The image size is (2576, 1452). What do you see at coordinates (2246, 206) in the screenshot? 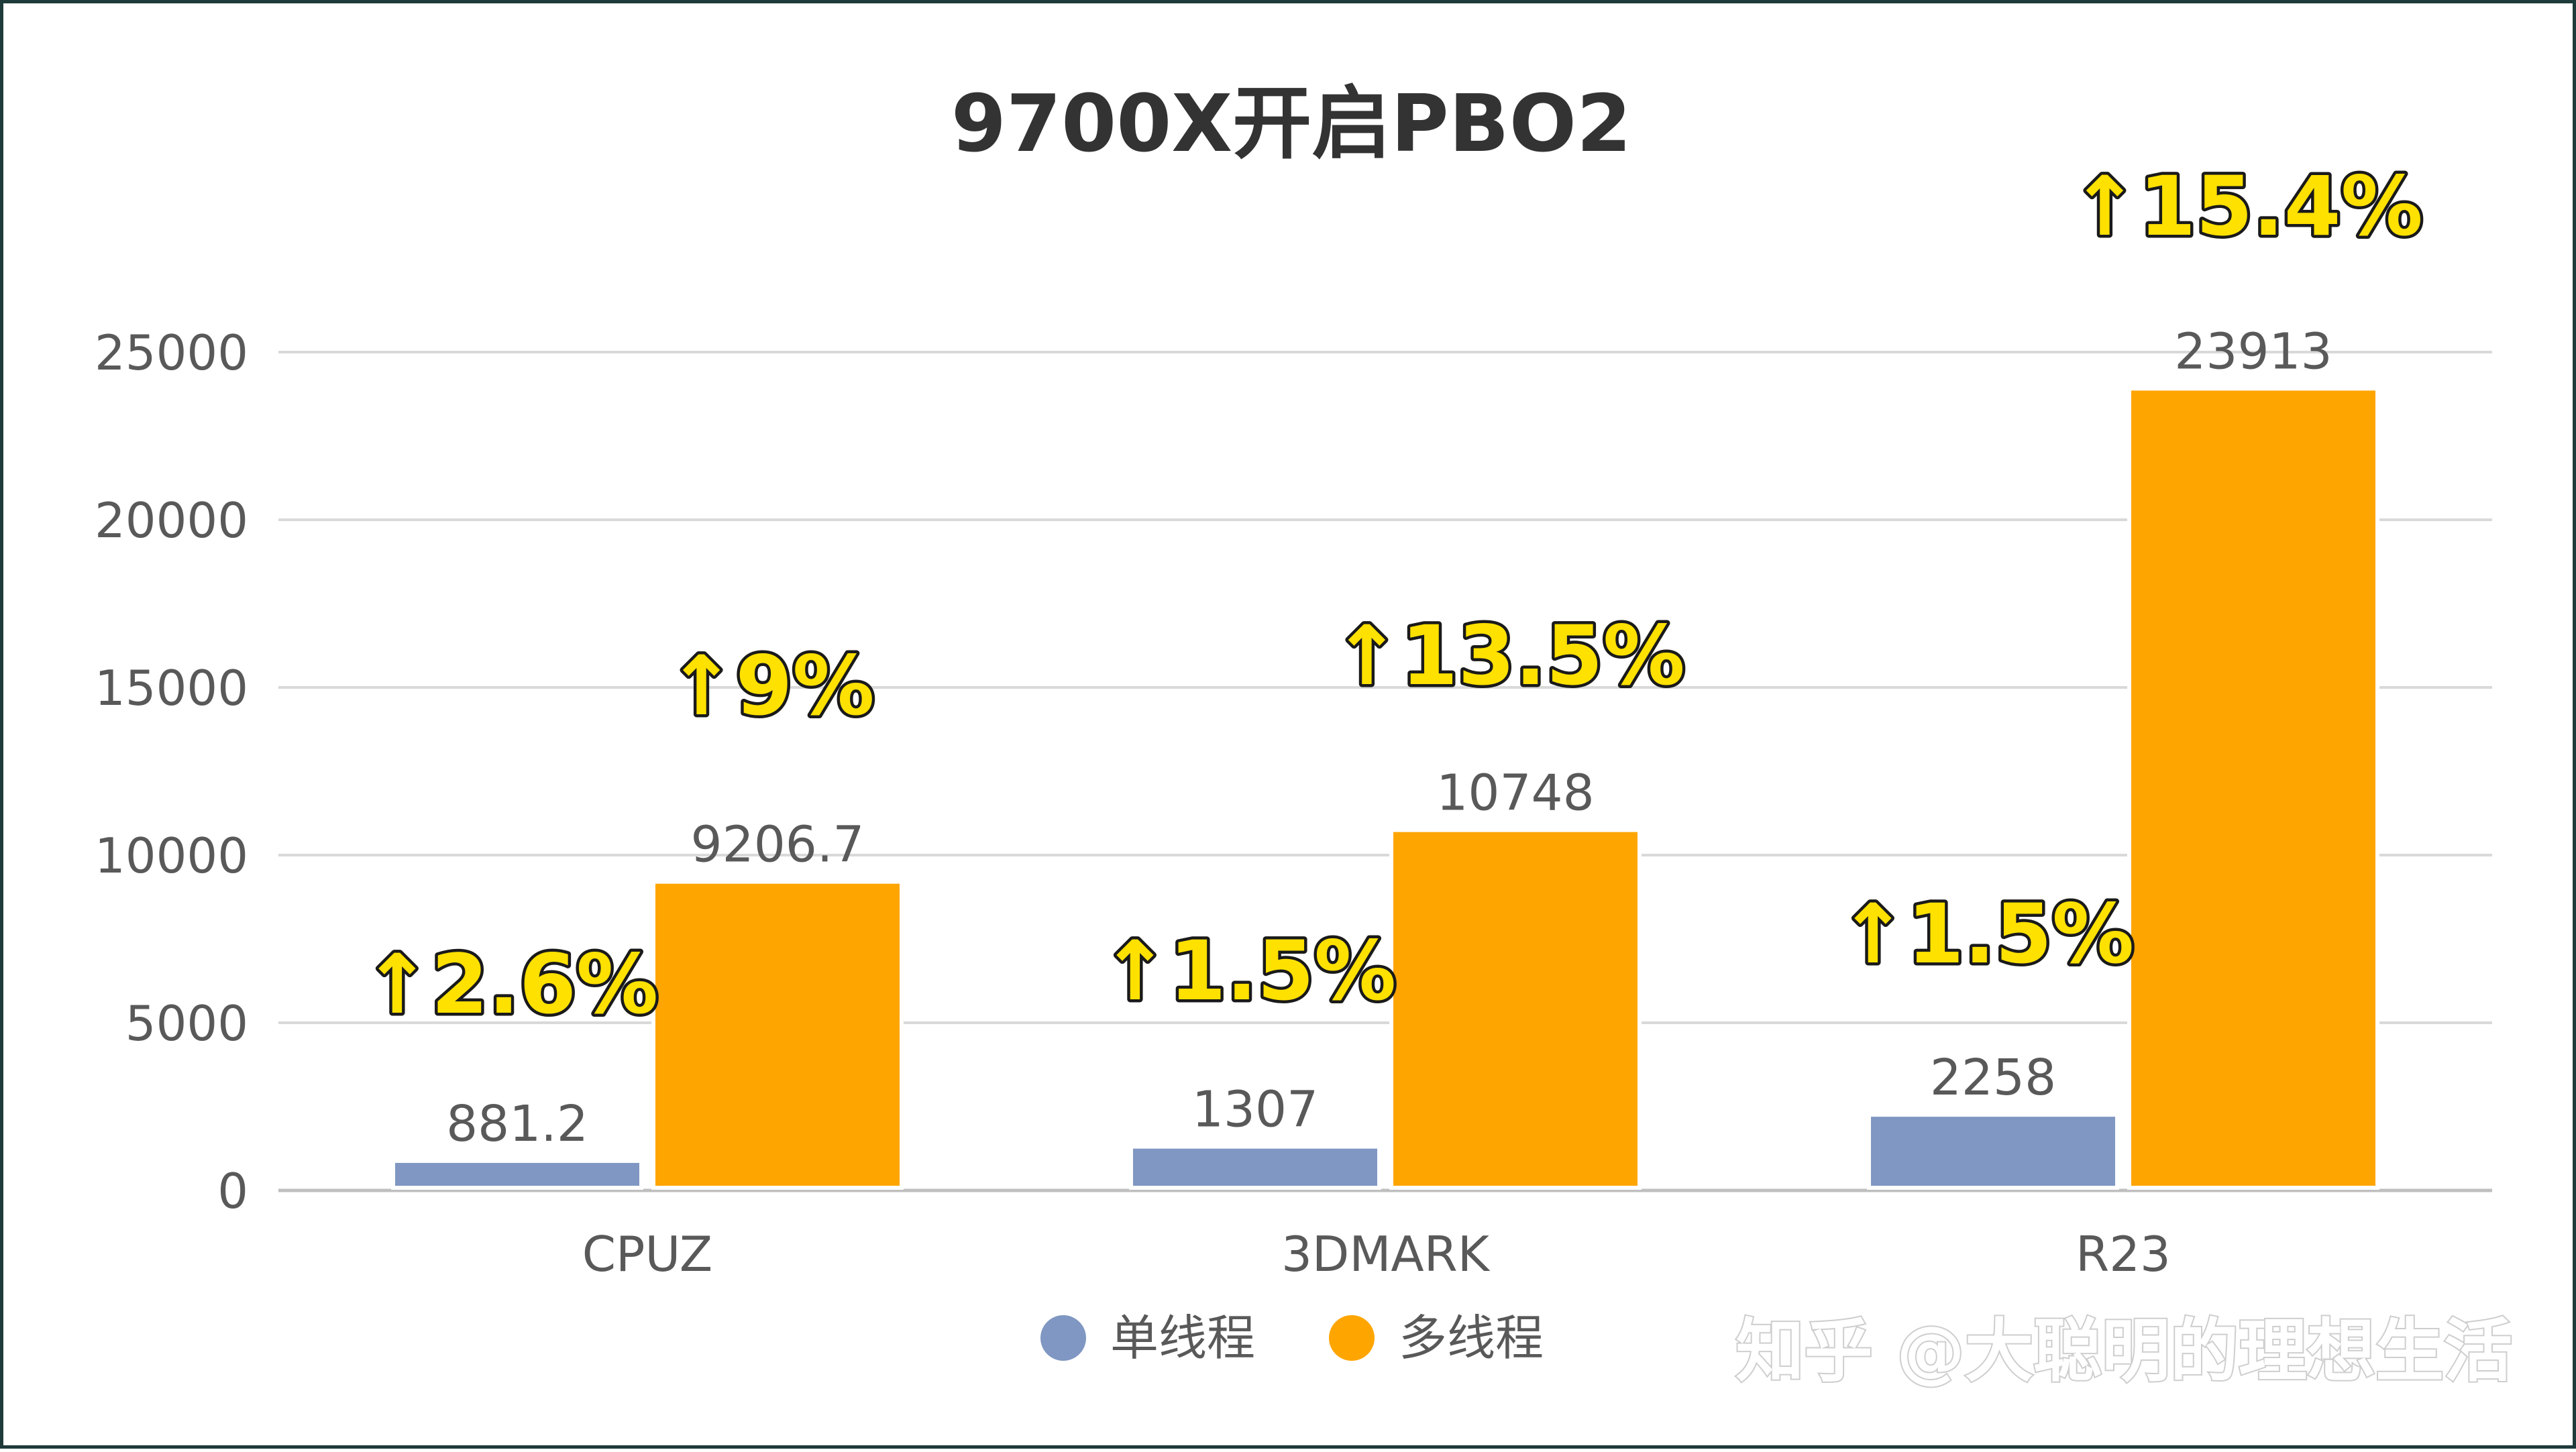
I see `increase-annotation: ↑15.4%` at bounding box center [2246, 206].